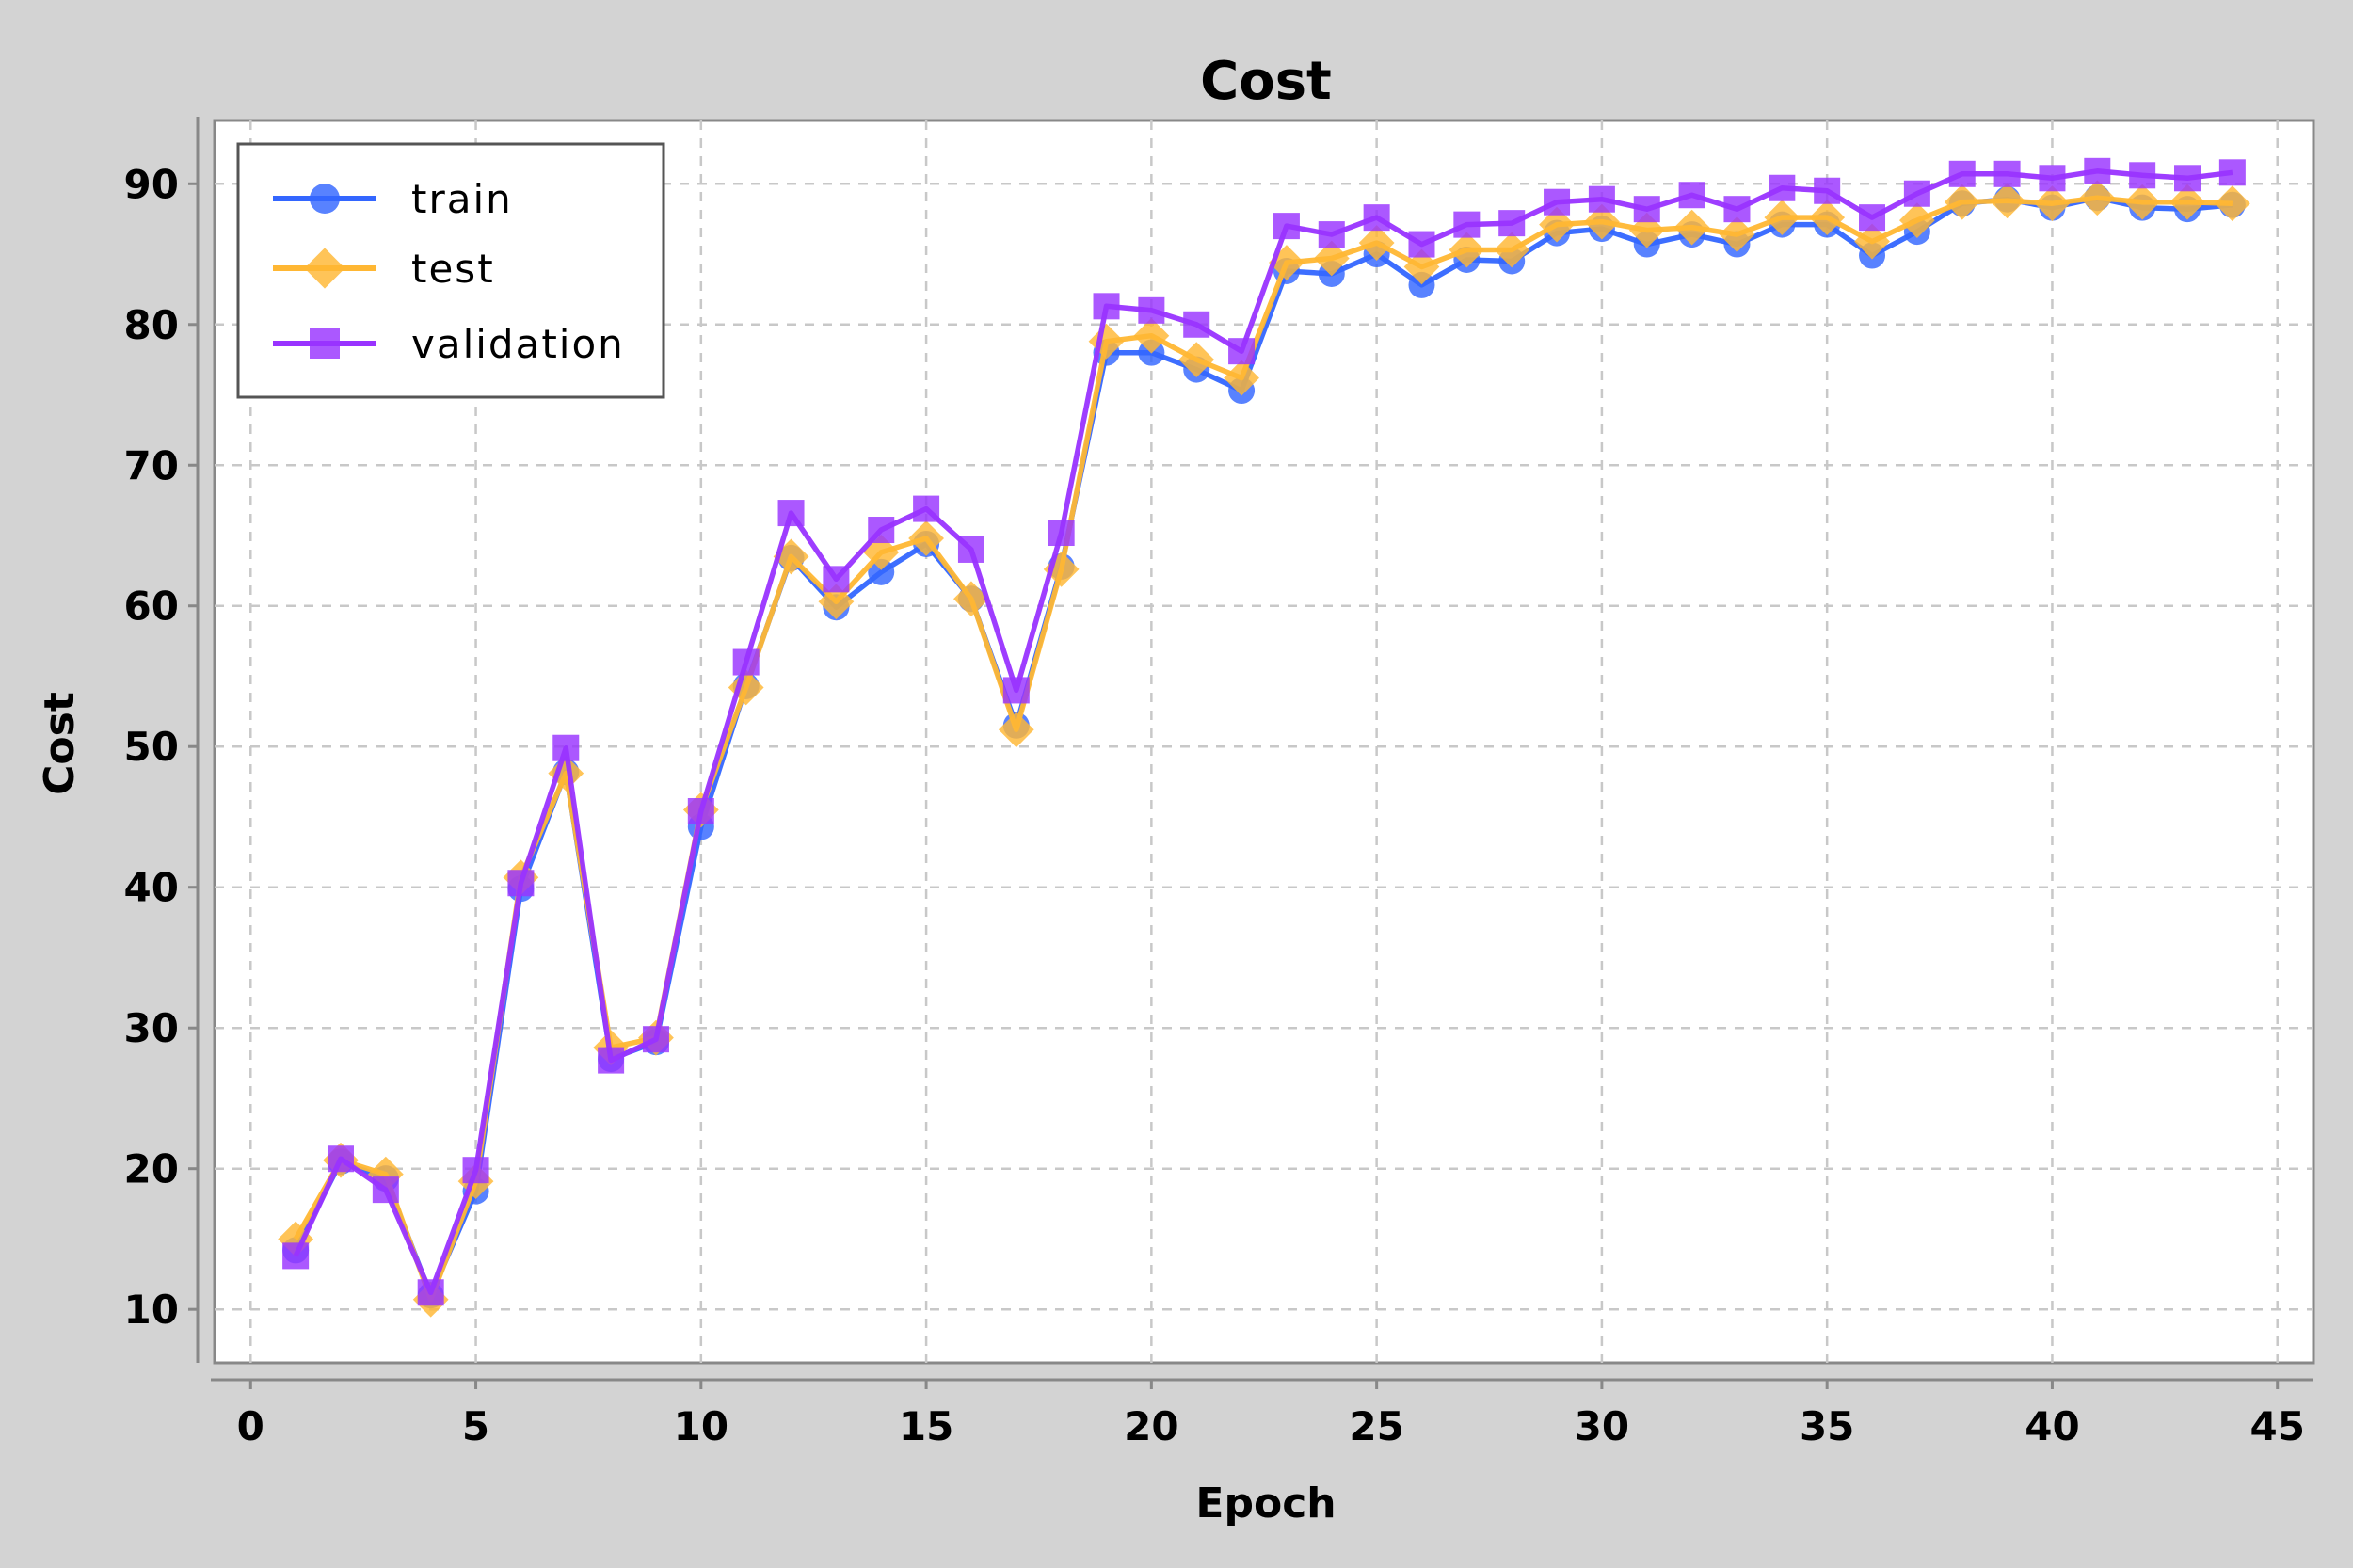 Image resolution: width=2353 pixels, height=1568 pixels. Describe the element at coordinates (2052, 1426) in the screenshot. I see `x-tick-label: 40` at that location.